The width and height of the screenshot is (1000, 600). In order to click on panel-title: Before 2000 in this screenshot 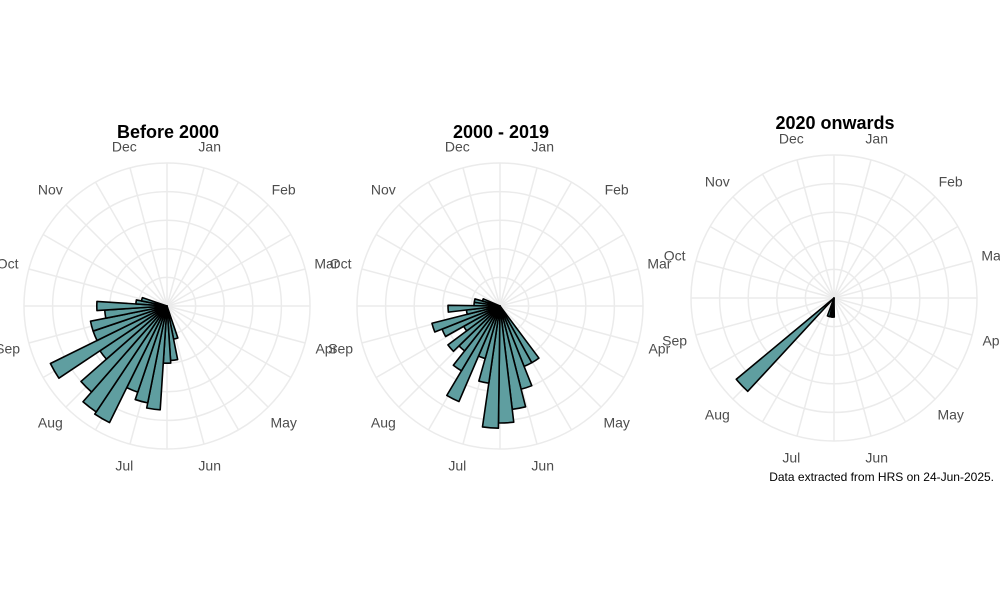, I will do `click(168, 132)`.